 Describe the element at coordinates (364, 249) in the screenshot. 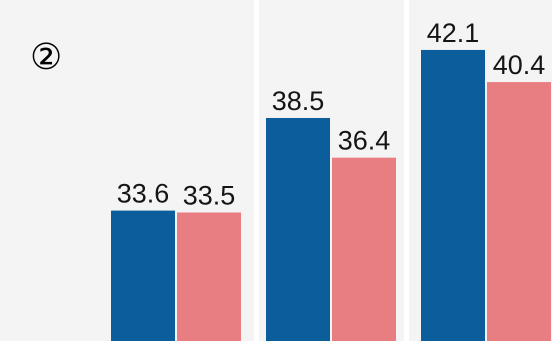

I see `bar-series2-group2` at that location.